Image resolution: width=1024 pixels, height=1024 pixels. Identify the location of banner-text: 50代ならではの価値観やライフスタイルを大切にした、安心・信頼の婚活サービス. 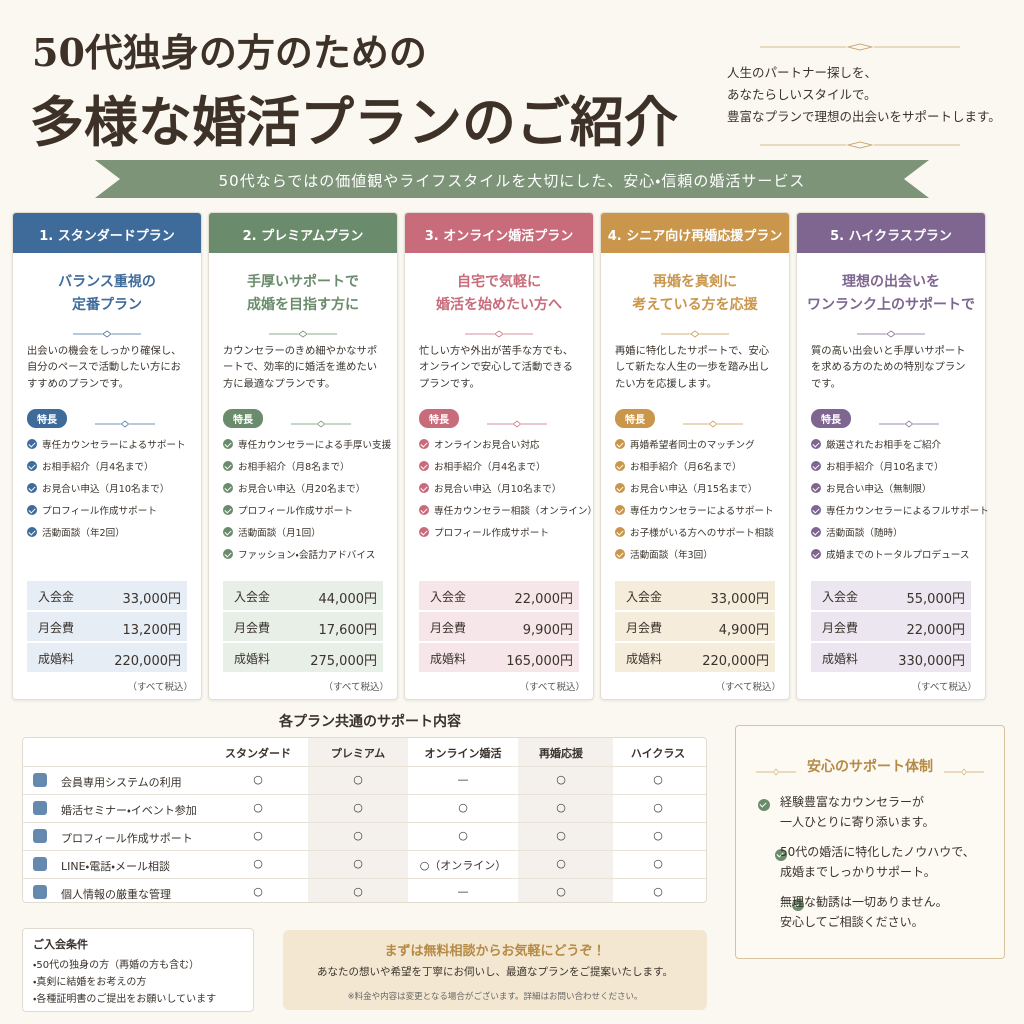
(512, 181).